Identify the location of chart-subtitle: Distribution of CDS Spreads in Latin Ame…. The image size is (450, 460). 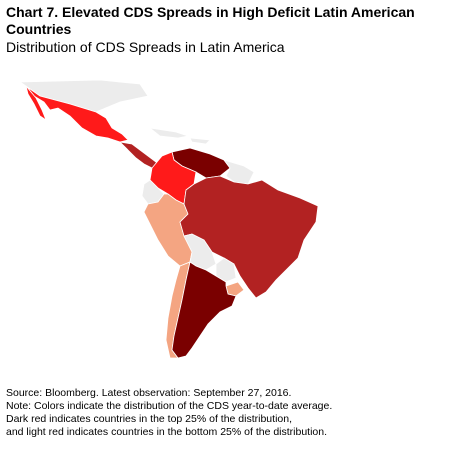
(145, 47).